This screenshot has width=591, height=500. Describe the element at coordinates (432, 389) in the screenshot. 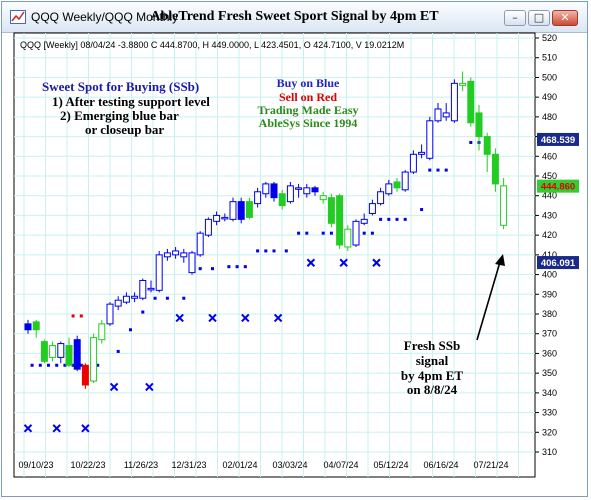

I see `signal-note-4: on 8/8/24` at that location.